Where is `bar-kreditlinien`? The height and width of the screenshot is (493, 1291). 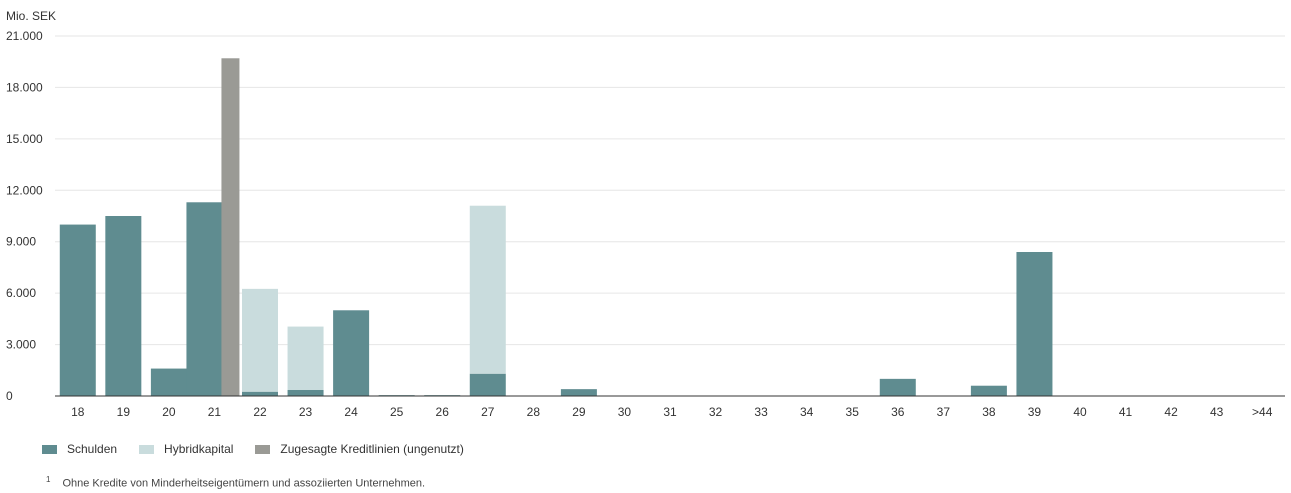 bar-kreditlinien is located at coordinates (230, 227).